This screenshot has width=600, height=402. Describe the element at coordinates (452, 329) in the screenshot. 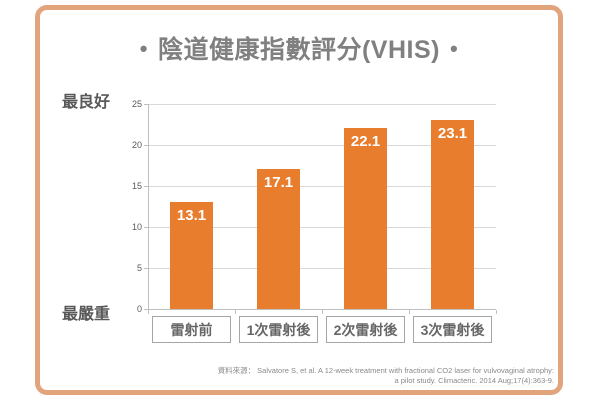

I see `x-category-label: 3次雷射後` at that location.